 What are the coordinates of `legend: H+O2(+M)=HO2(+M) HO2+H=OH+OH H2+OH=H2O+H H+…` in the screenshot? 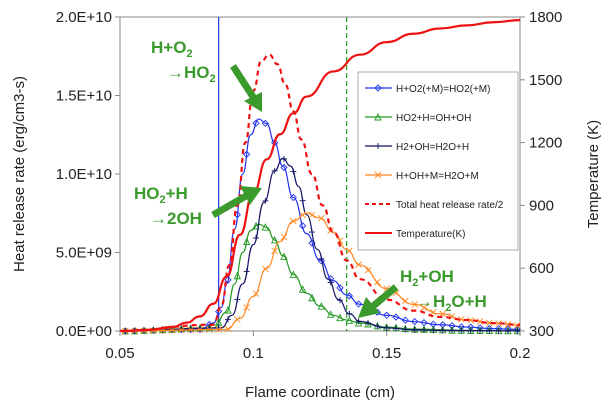 It's located at (438, 161).